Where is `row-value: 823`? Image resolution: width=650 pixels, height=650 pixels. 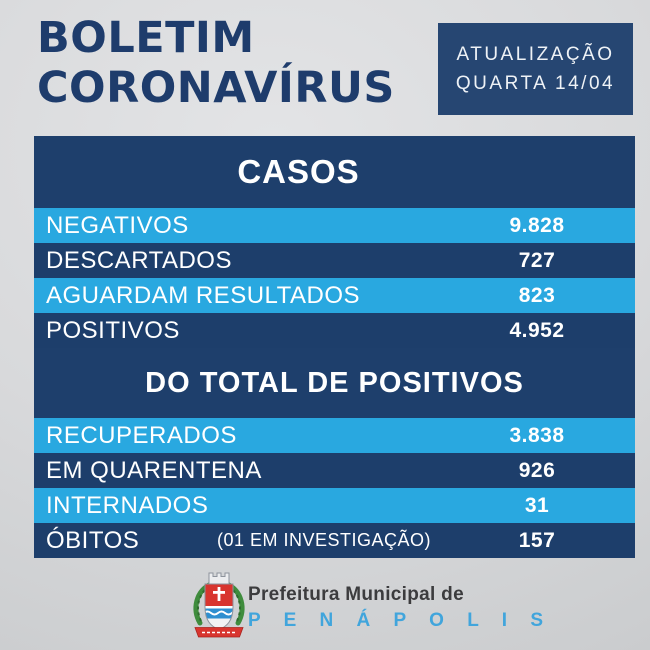
row-value: 823 is located at coordinates (537, 295).